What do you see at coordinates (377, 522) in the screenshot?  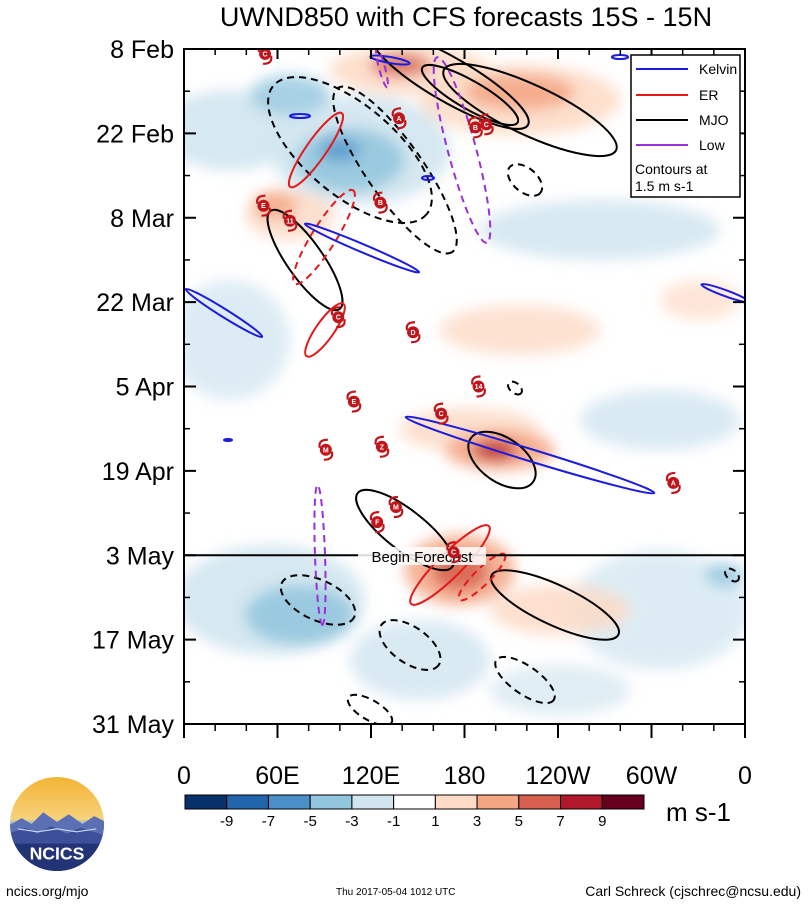 I see `storm-marker: F` at bounding box center [377, 522].